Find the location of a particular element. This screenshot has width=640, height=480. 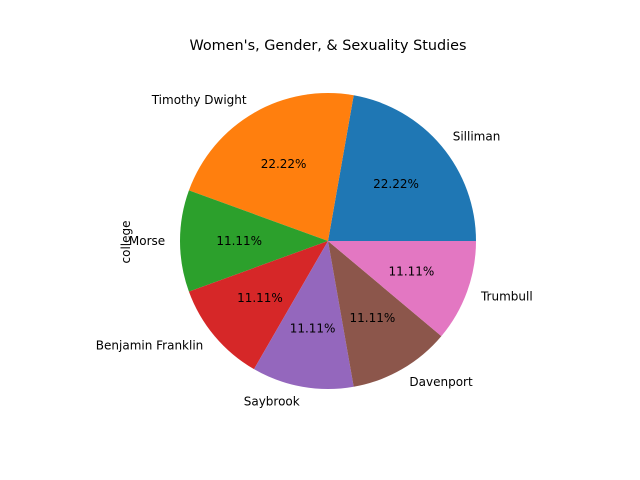

chart-title: Women's, Gender, & Sexuality Studies is located at coordinates (327, 46).